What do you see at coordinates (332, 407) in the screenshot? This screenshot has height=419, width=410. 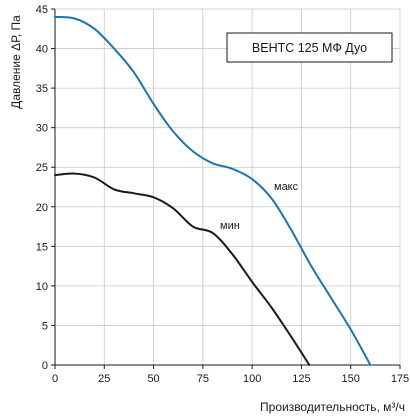 I see `x-axis-title: Производительность, м³/ч` at bounding box center [332, 407].